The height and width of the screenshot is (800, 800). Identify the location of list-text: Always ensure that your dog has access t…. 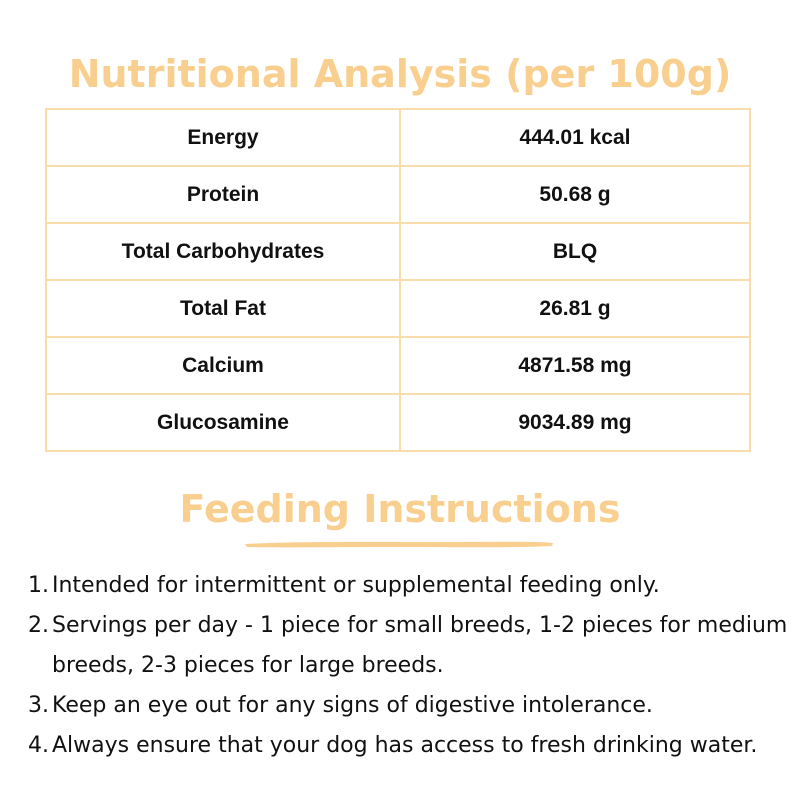
(405, 745).